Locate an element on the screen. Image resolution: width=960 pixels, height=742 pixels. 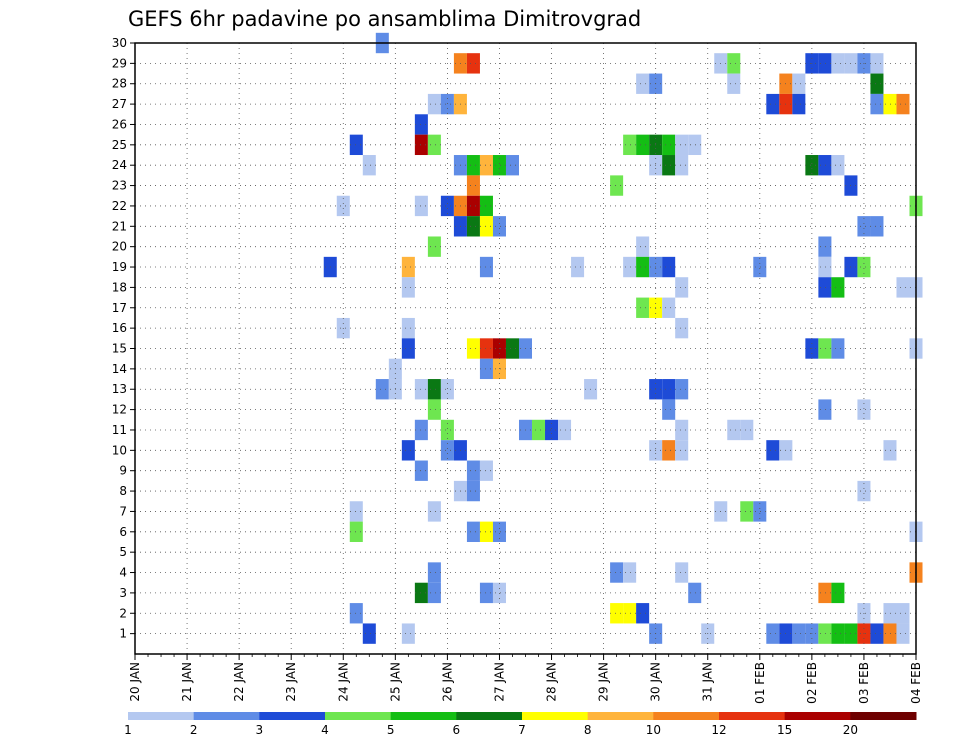
y-tick-label: 19 is located at coordinates (119, 267).